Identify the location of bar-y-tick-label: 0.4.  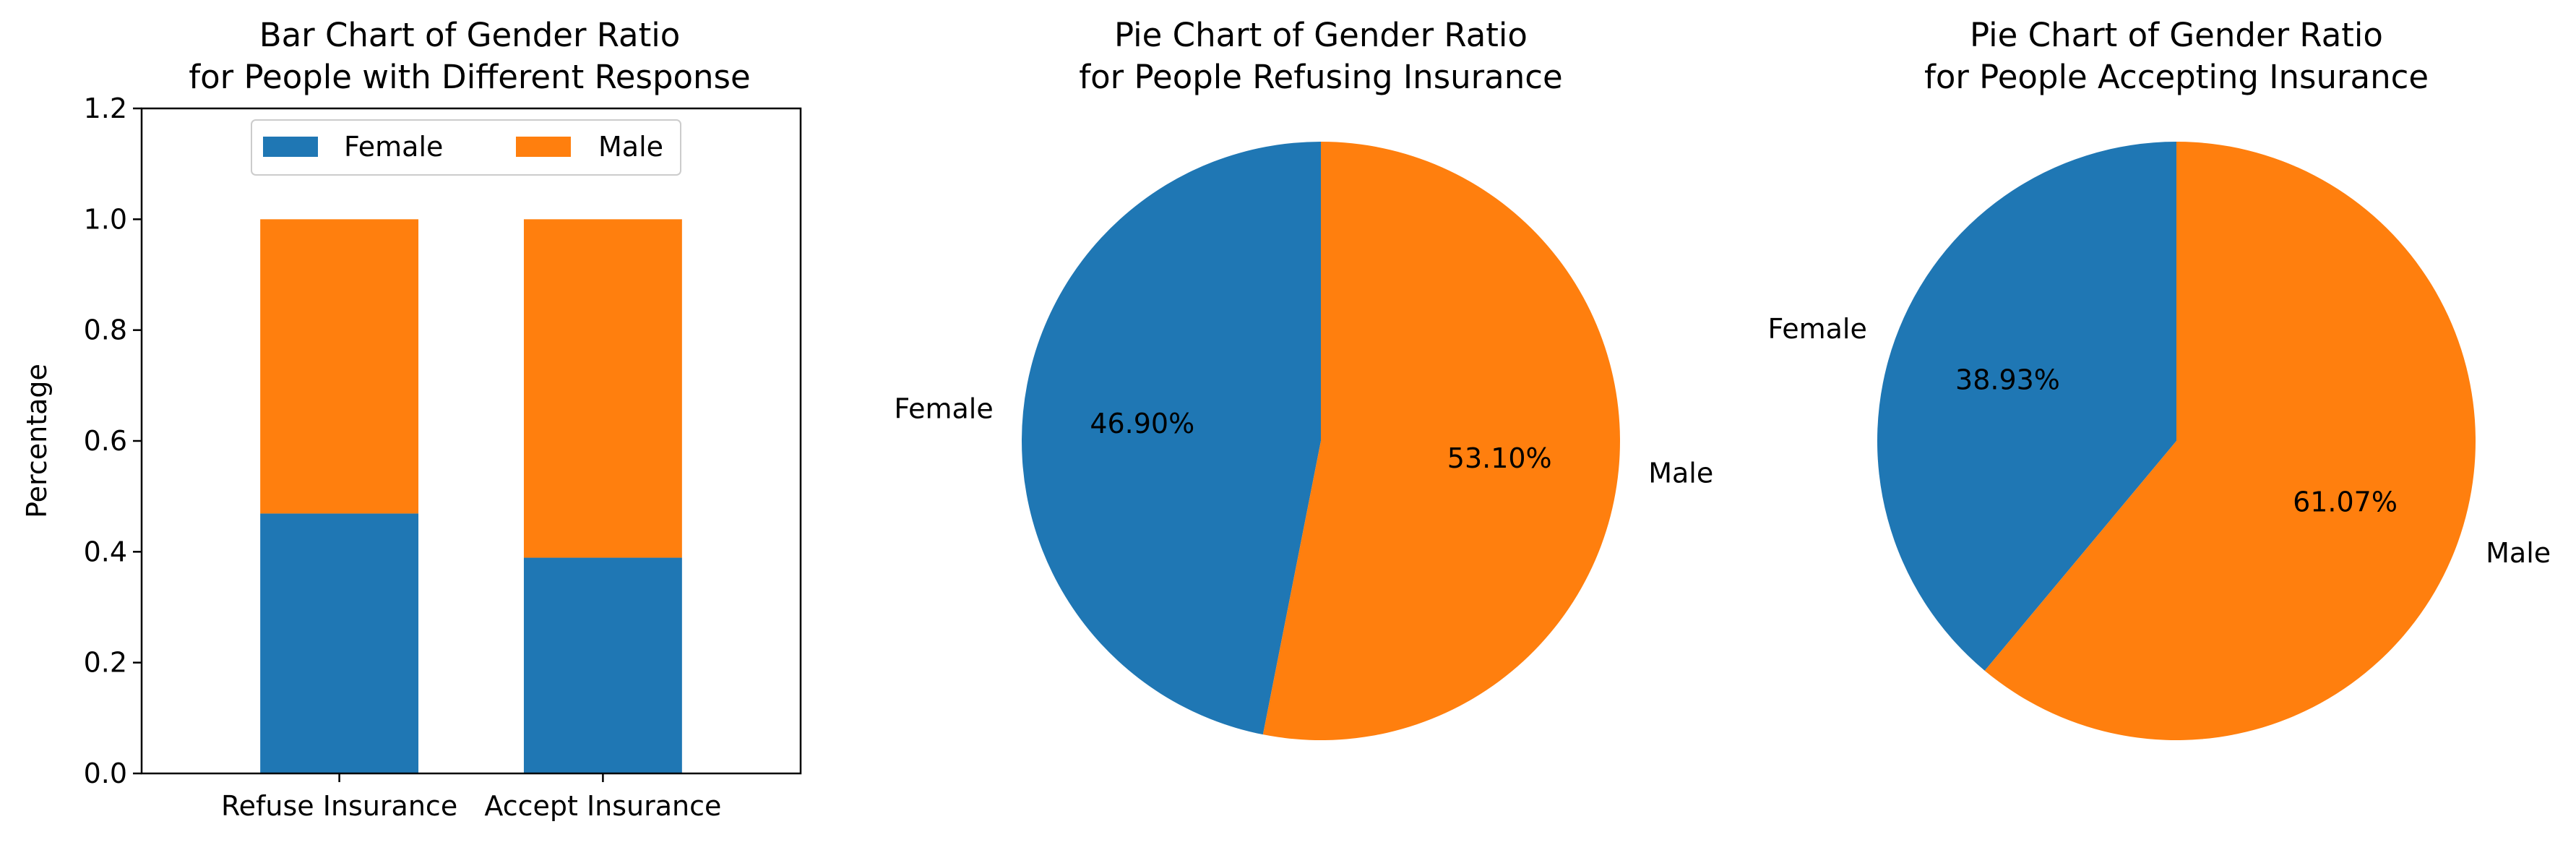
(105, 551).